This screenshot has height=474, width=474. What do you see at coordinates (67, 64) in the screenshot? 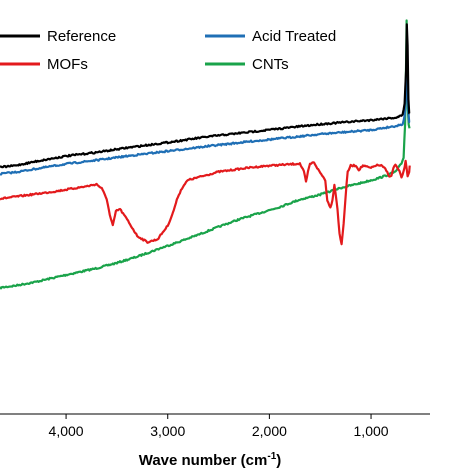
I see `legend-label-mofs: MOFs` at bounding box center [67, 64].